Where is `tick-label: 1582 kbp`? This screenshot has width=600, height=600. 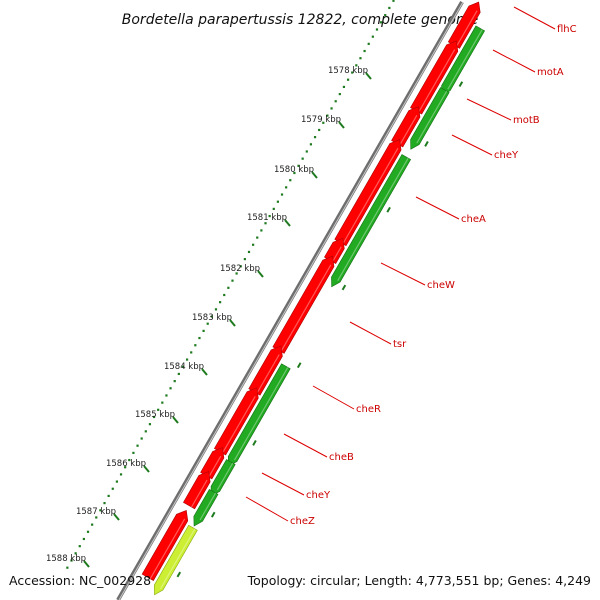 tick-label: 1582 kbp is located at coordinates (240, 269).